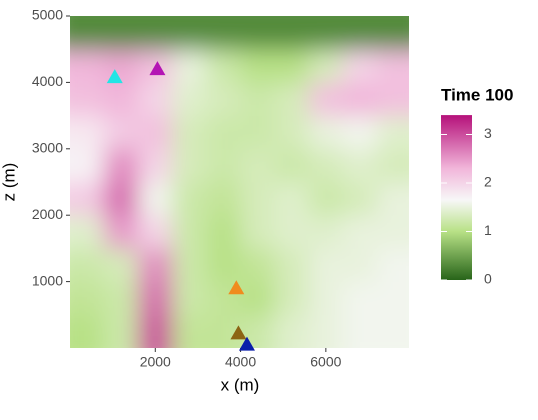  What do you see at coordinates (47, 81) in the screenshot?
I see `y-tick-label: 4000` at bounding box center [47, 81].